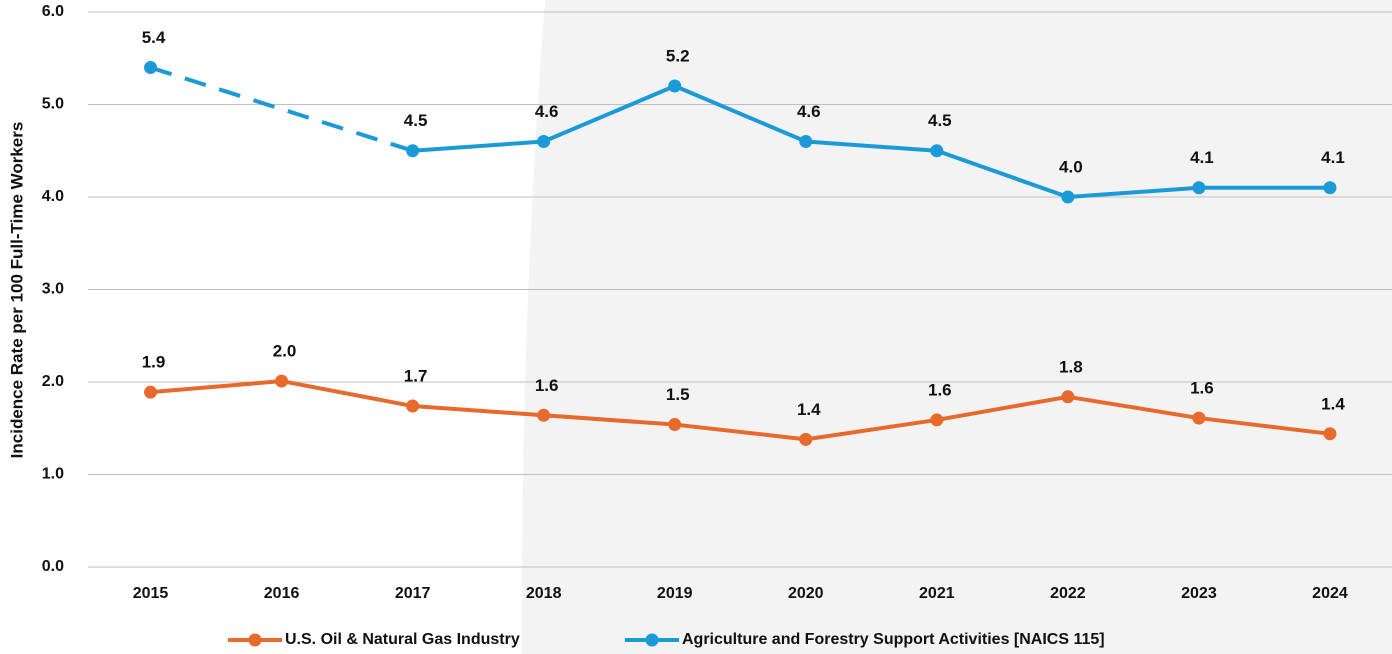 This screenshot has width=1392, height=654. I want to click on y-tick-label: 2.0, so click(53, 381).